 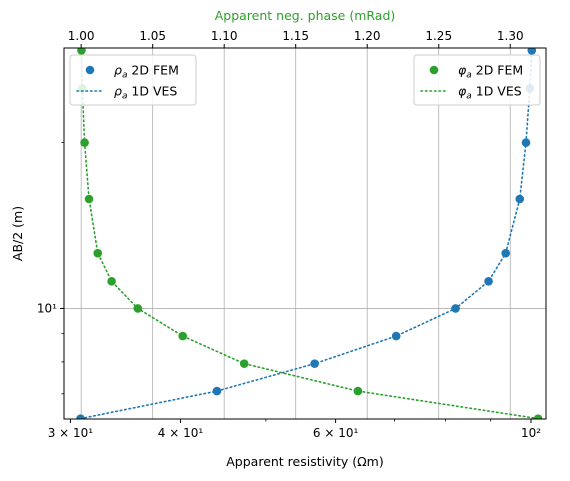 I want to click on legend-label: ρa 1D VES, so click(x=145, y=93).